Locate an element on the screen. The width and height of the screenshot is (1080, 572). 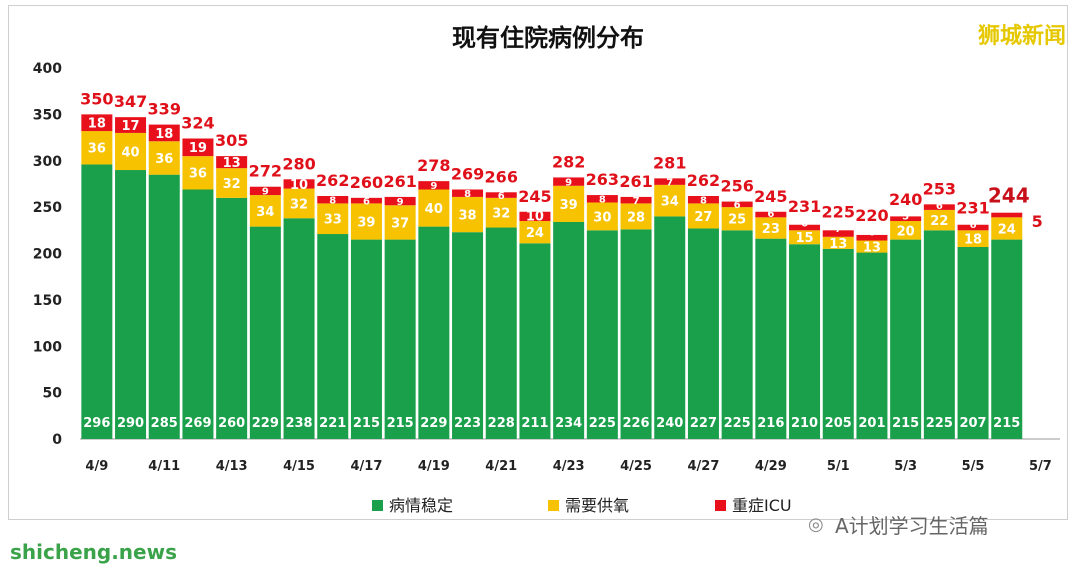
total-label: 261 is located at coordinates (399, 181).